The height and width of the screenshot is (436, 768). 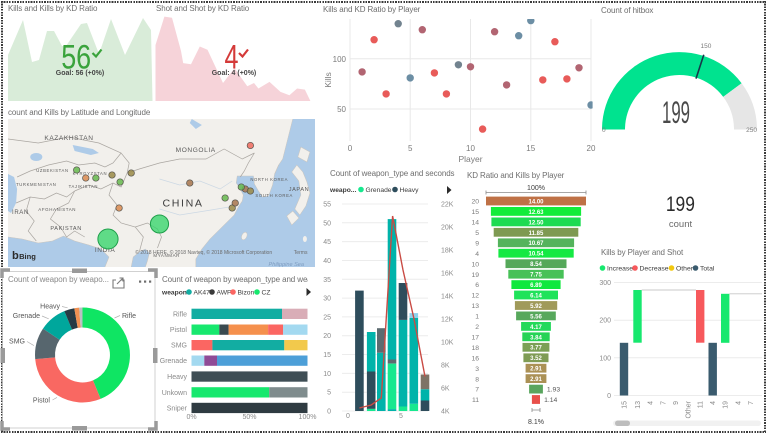 I want to click on svg-text: 250, so click(x=751, y=130).